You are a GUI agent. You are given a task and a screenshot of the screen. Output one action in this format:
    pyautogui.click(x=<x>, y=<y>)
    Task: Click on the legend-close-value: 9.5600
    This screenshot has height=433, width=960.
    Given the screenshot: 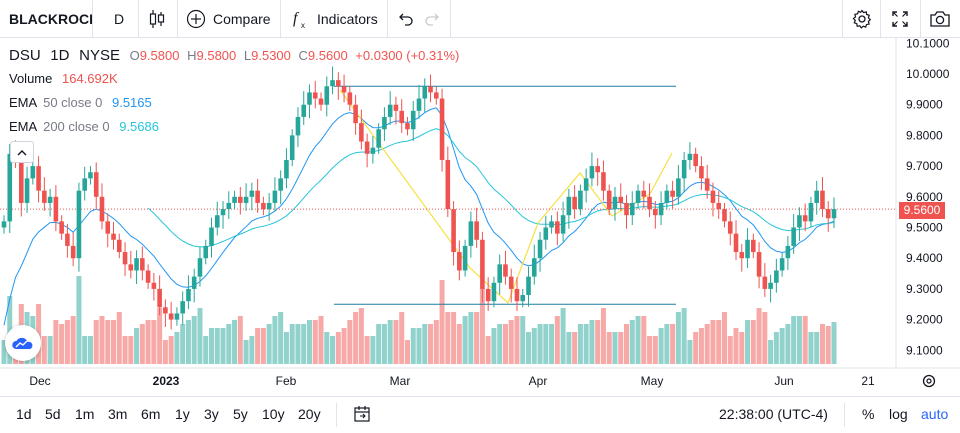 What is the action you would take?
    pyautogui.click(x=327, y=55)
    